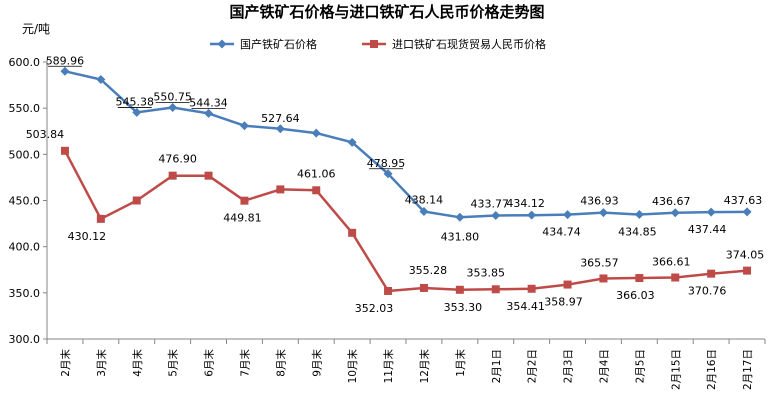  Describe the element at coordinates (242, 218) in the screenshot. I see `data-label: 449.81` at that location.